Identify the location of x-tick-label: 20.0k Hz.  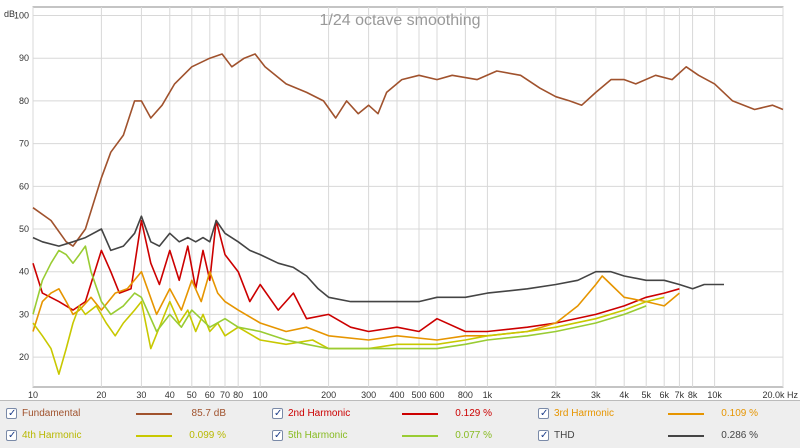
(780, 395).